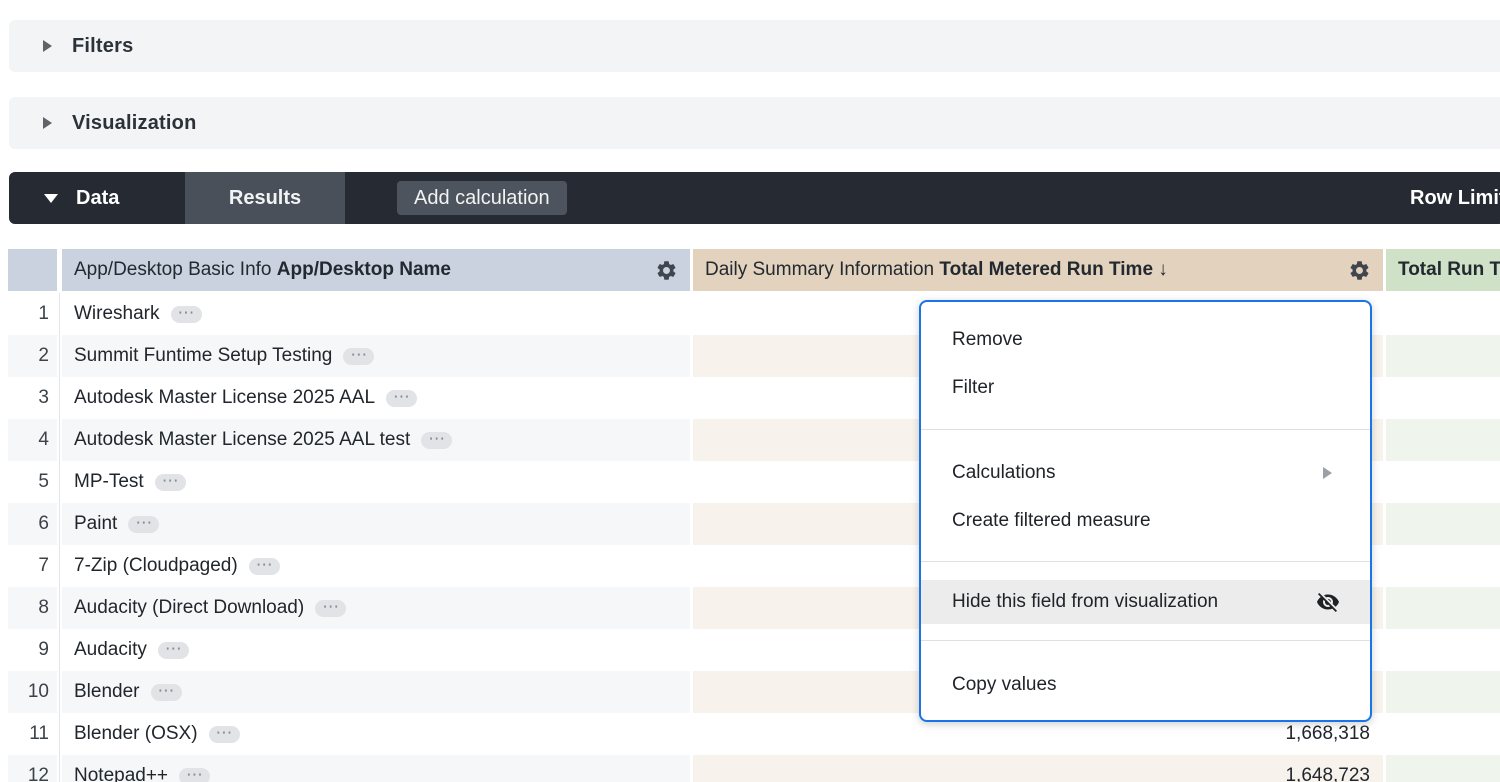 This screenshot has height=782, width=1500. Describe the element at coordinates (43, 313) in the screenshot. I see `row-number: 1` at that location.